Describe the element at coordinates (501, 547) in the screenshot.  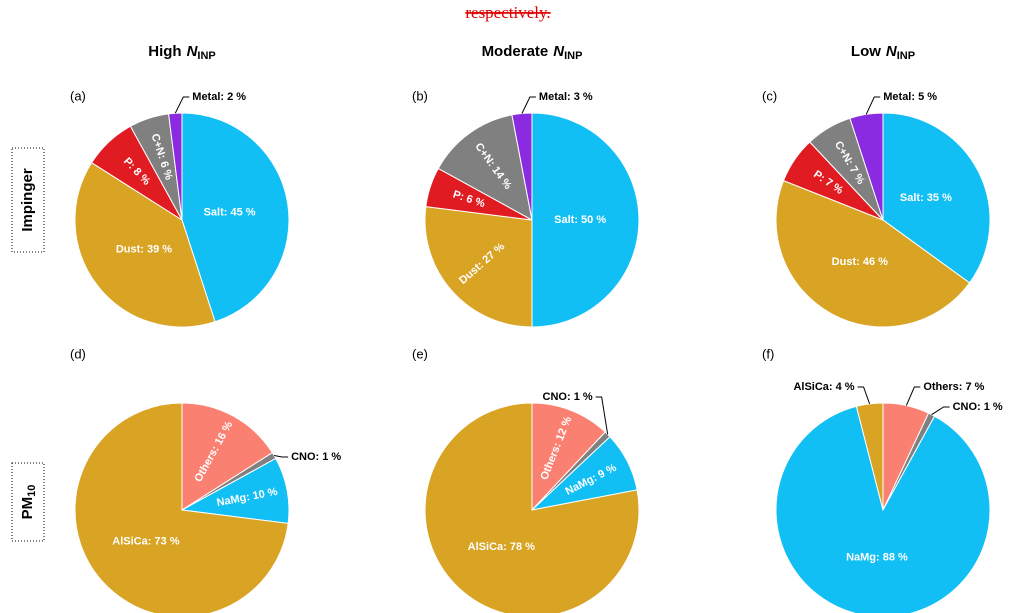
I see `slice-label: AlSiCa: 78 %` at that location.